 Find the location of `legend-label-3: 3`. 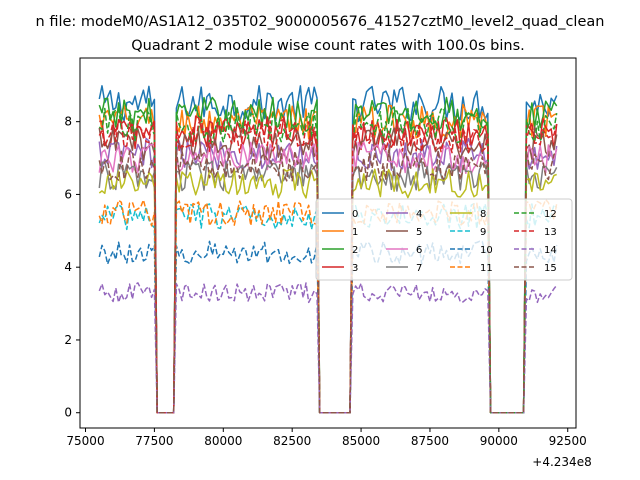

legend-label-3: 3 is located at coordinates (355, 268).